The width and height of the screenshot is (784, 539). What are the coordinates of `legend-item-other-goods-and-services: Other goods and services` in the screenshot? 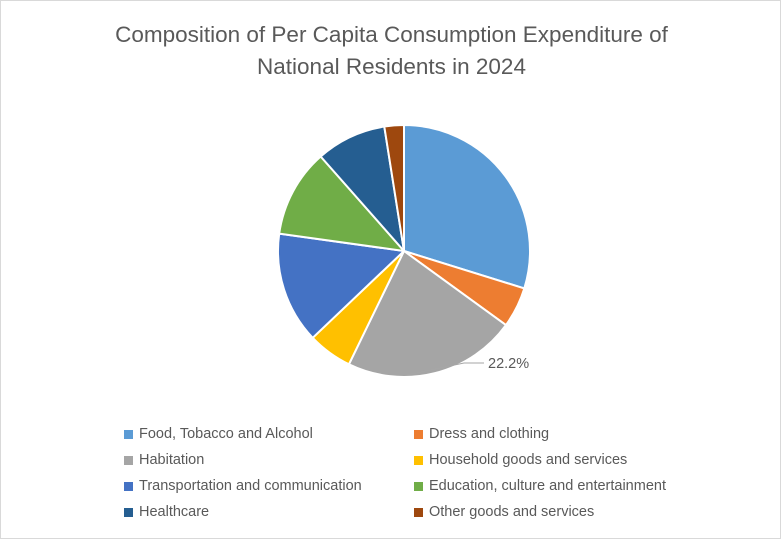 It's located at (579, 512).